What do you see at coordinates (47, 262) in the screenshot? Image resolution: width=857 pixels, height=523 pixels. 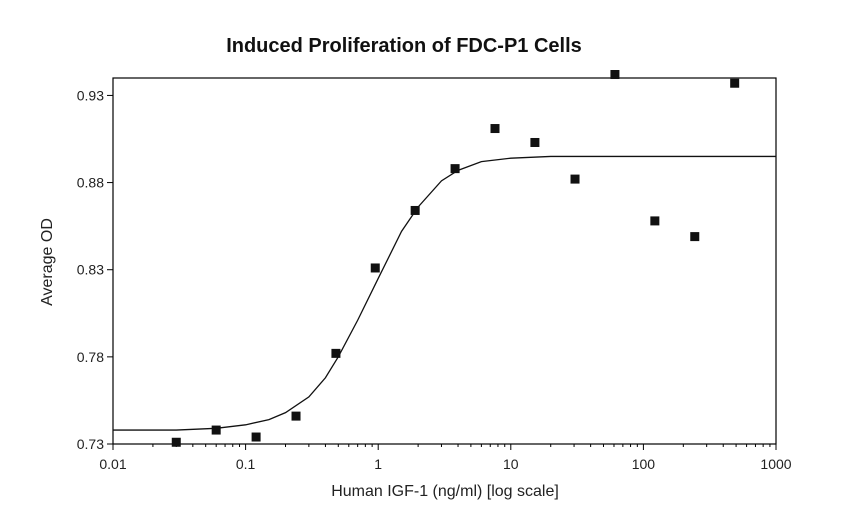 I see `y-axis-label: Average OD` at bounding box center [47, 262].